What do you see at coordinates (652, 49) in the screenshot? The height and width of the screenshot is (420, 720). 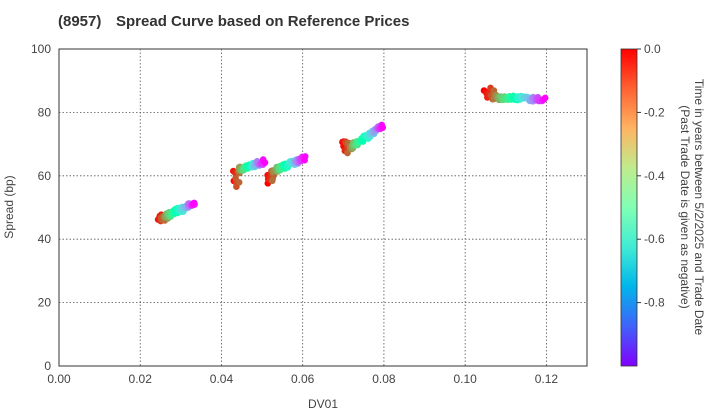 I see `colorbar-tick-label: 0.0` at bounding box center [652, 49].